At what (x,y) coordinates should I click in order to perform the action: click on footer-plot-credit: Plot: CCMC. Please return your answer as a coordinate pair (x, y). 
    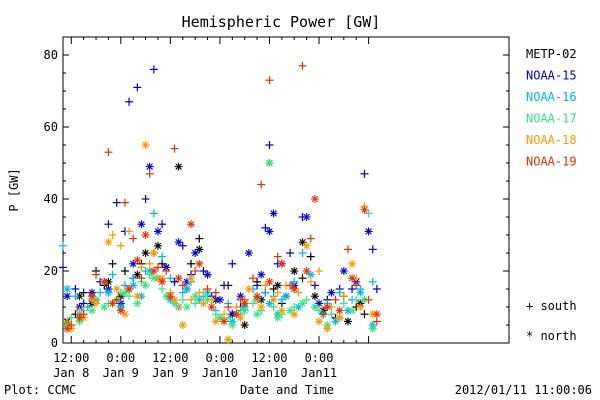
    Looking at the image, I should click on (40, 390).